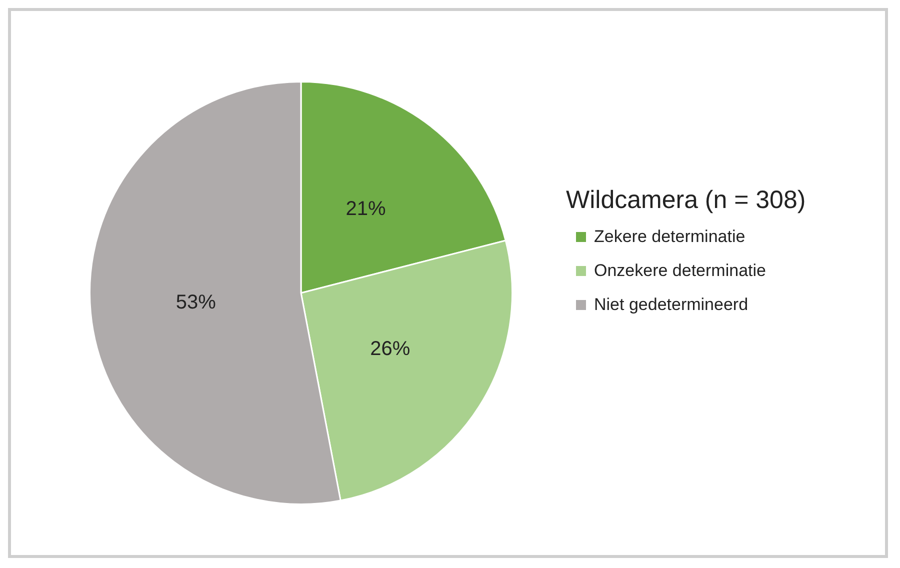 The width and height of the screenshot is (900, 568). I want to click on data-label: 53%, so click(196, 302).